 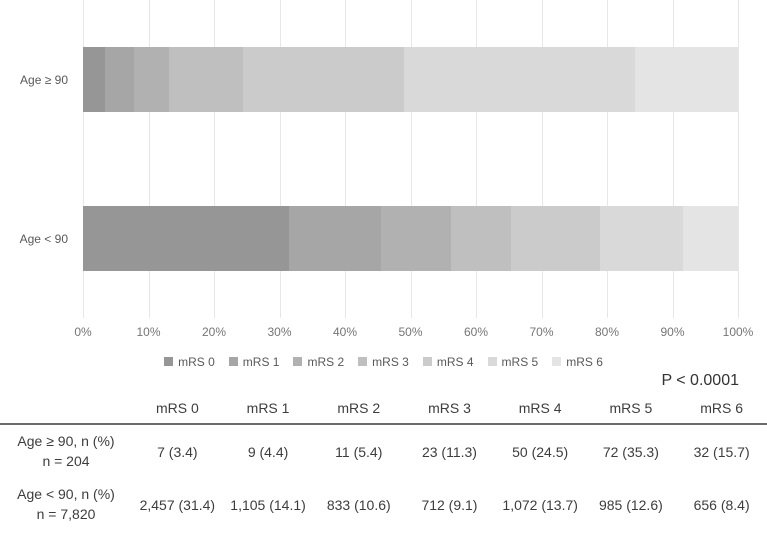 I want to click on row-label-cell: Age < 90, n (%) n = 7,820, so click(x=66, y=504).